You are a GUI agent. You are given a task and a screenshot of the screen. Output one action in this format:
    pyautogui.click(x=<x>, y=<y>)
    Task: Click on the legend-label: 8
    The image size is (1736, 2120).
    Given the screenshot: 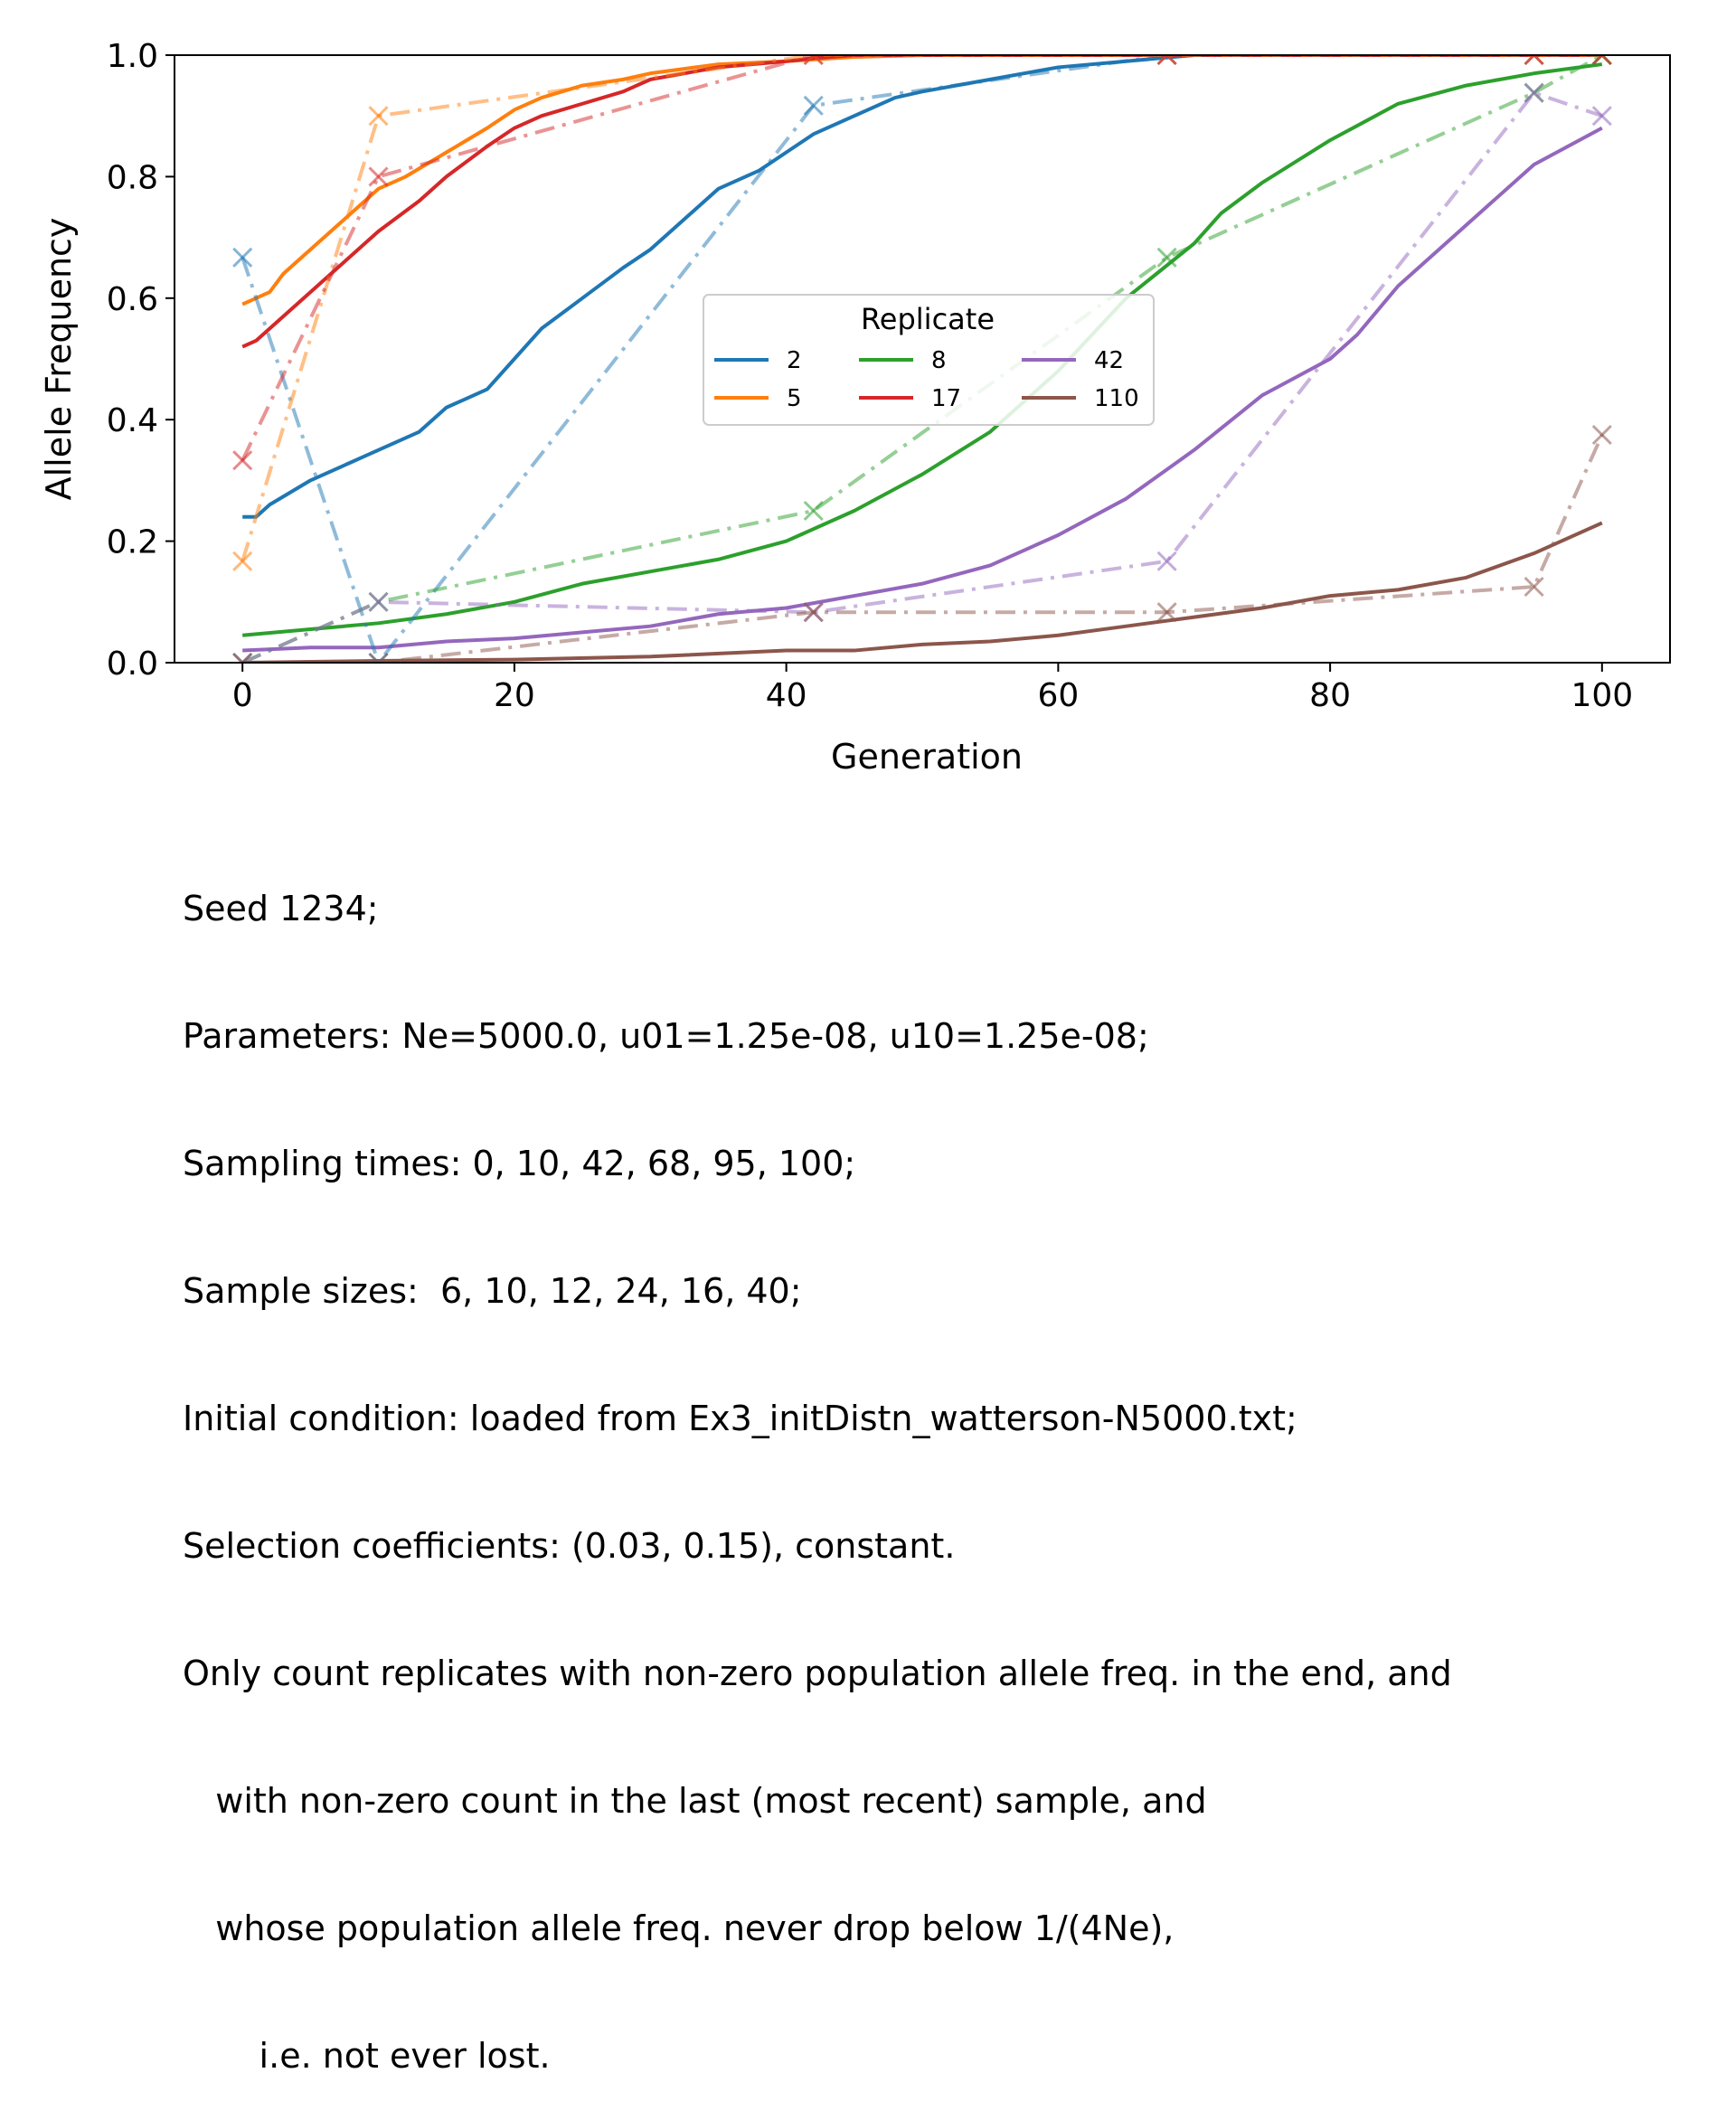 What is the action you would take?
    pyautogui.click(x=939, y=360)
    